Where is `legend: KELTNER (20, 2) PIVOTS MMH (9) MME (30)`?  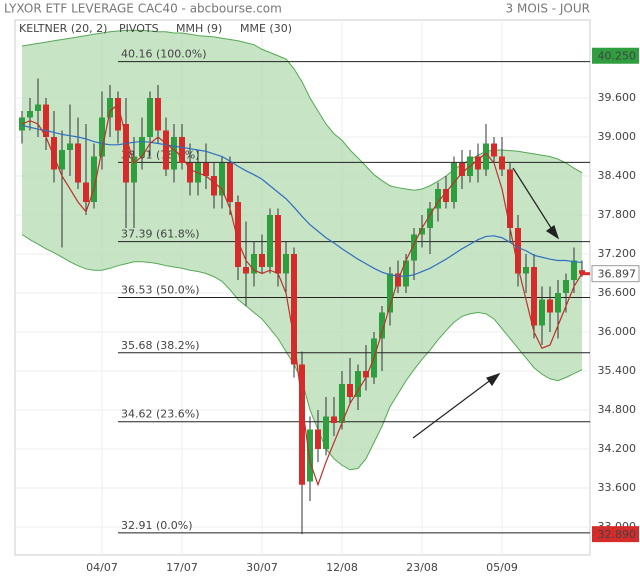 legend: KELTNER (20, 2) PIVOTS MMH (9) MME (30) is located at coordinates (155, 28).